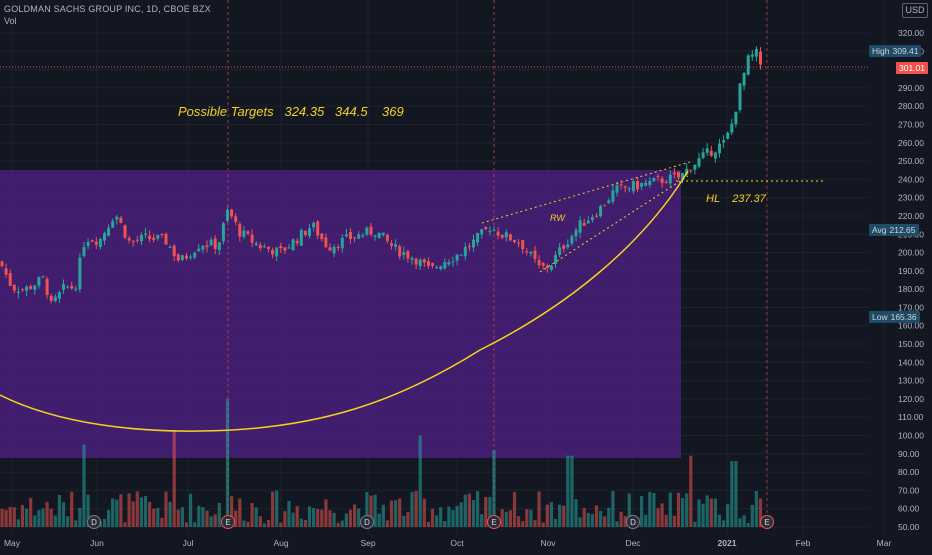 The width and height of the screenshot is (932, 555). What do you see at coordinates (911, 326) in the screenshot?
I see `price-tick-label: 160.00` at bounding box center [911, 326].